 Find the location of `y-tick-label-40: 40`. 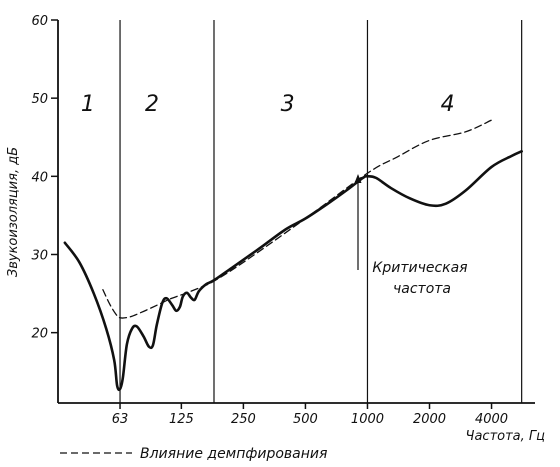

y-tick-label-40: 40 is located at coordinates (39, 177).